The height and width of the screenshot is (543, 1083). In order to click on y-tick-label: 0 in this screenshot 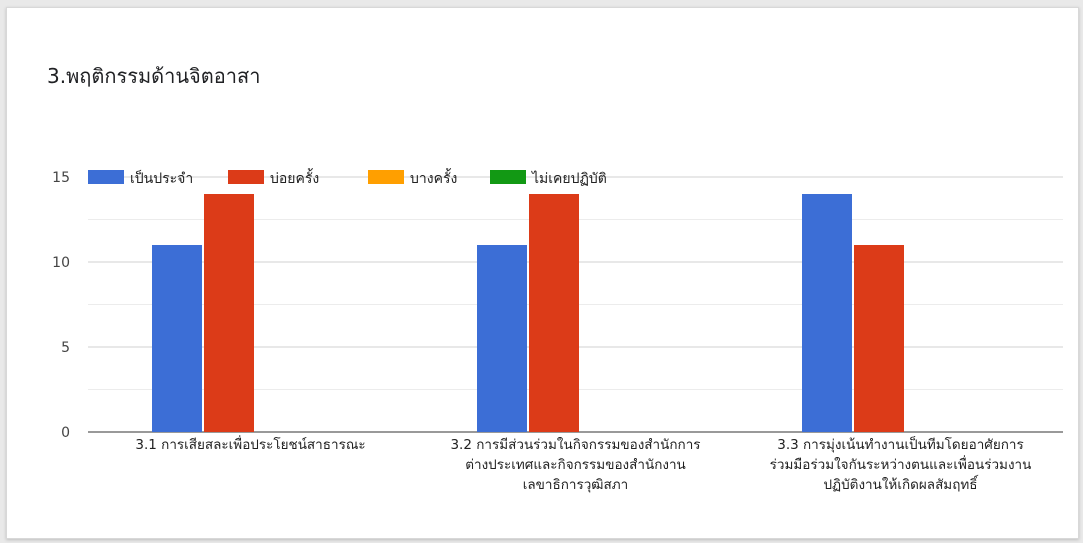, I will do `click(65, 433)`.